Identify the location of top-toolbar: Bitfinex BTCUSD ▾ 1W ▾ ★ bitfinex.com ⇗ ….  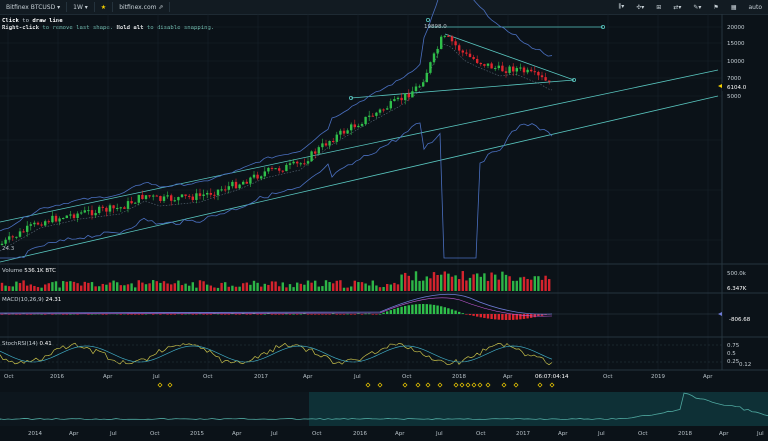
(384, 7).